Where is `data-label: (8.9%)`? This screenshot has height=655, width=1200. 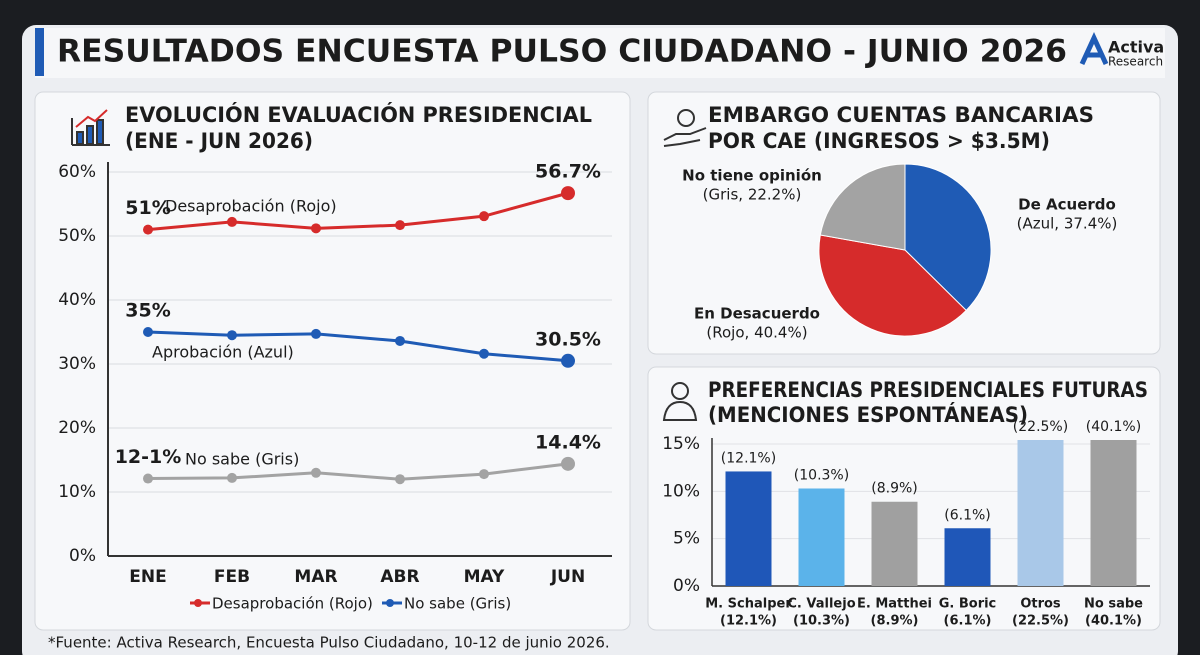 data-label: (8.9%) is located at coordinates (894, 489).